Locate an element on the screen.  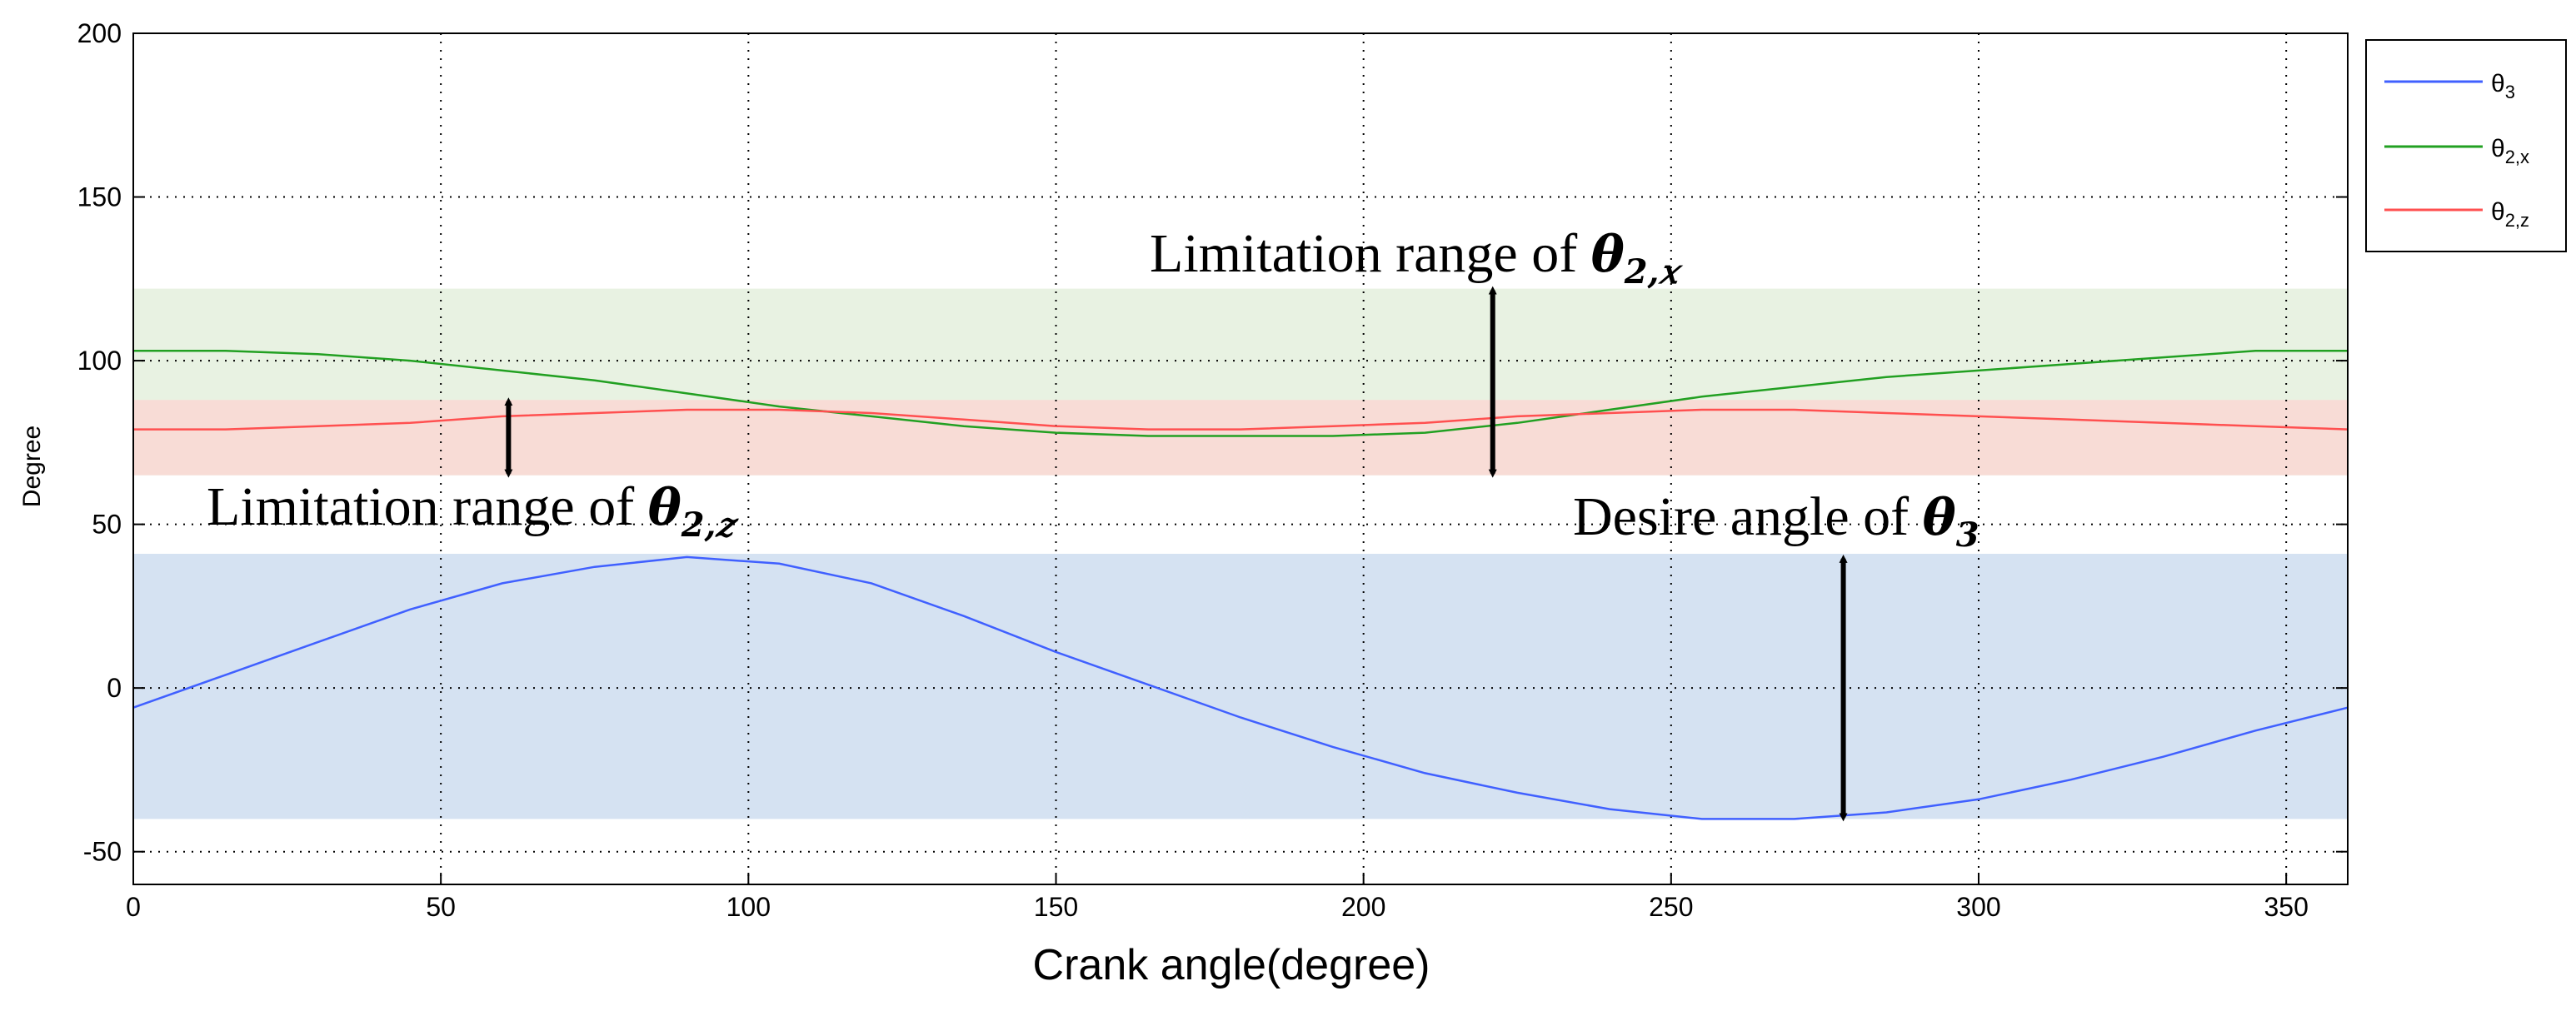
x-tick-label: 300 is located at coordinates (1978, 907).